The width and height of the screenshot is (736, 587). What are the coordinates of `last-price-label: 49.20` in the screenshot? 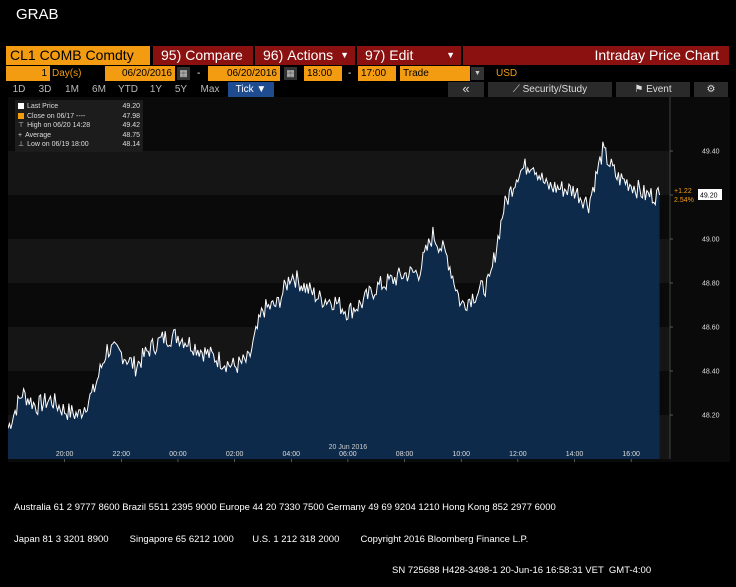 It's located at (709, 196).